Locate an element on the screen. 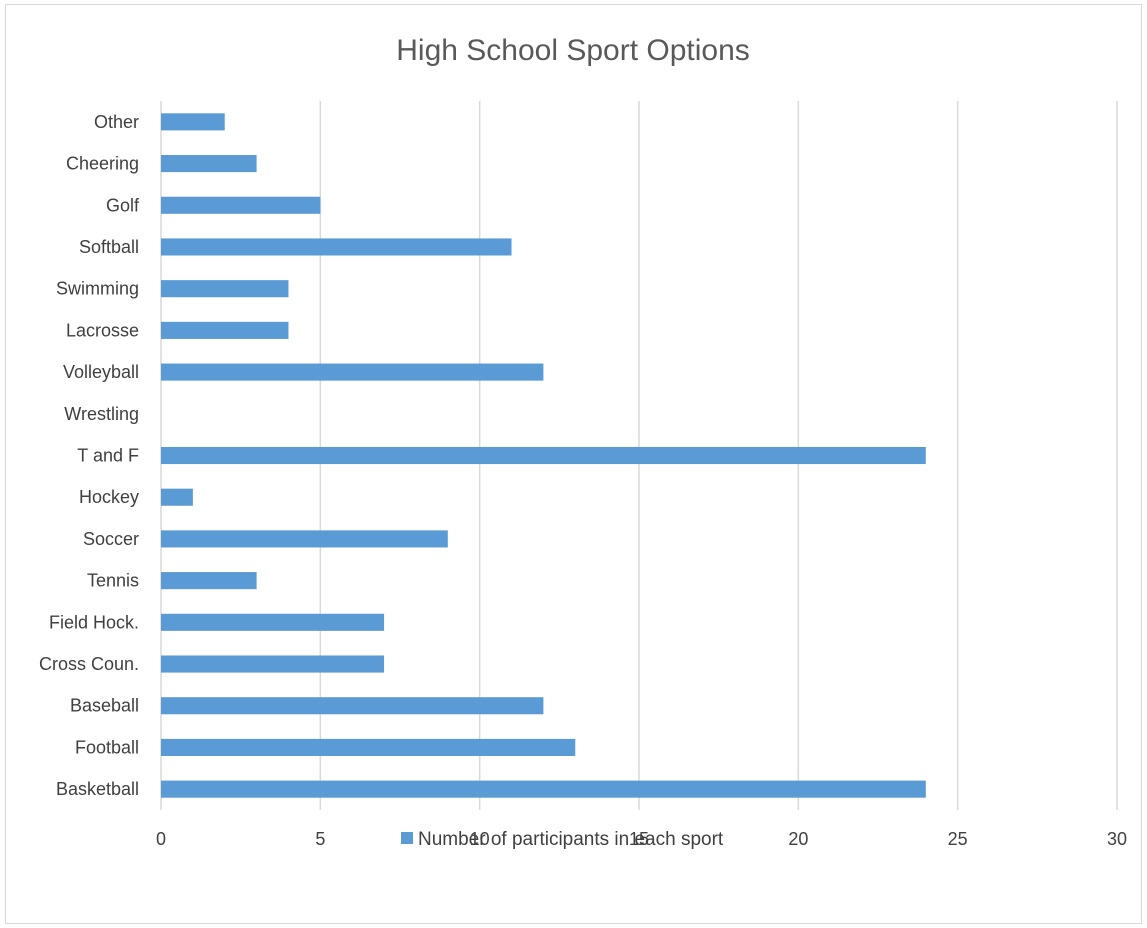 Image resolution: width=1147 pixels, height=928 pixels. chart-title: High School Sport Options is located at coordinates (573, 50).